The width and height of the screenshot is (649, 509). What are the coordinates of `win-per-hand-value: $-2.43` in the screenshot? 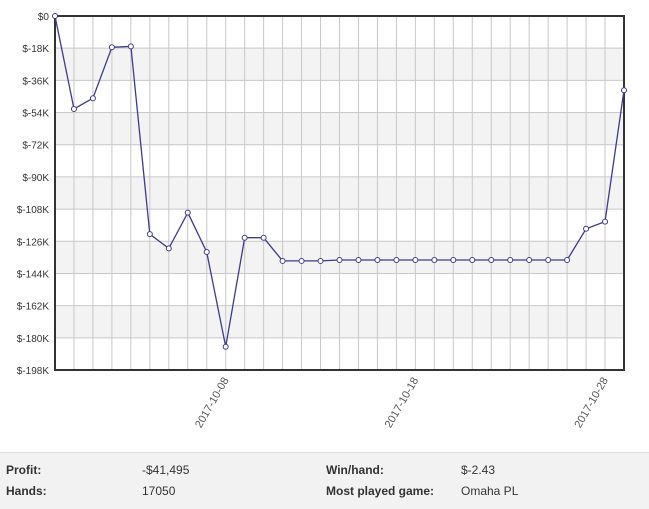 It's located at (478, 470).